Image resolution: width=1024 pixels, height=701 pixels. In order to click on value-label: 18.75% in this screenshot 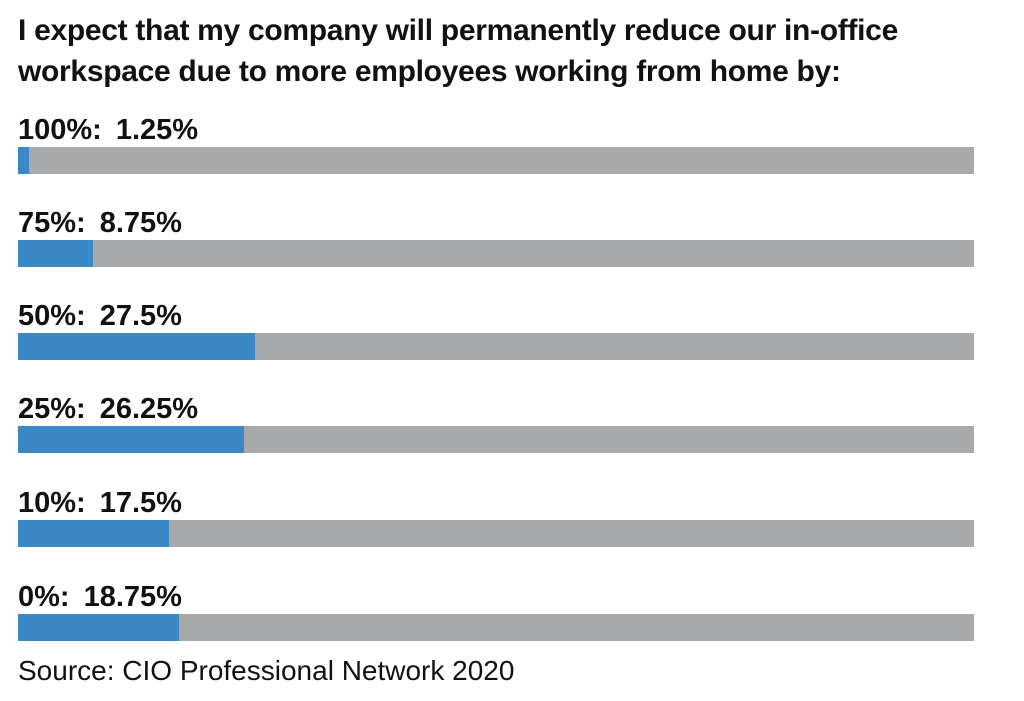, I will do `click(132, 597)`.